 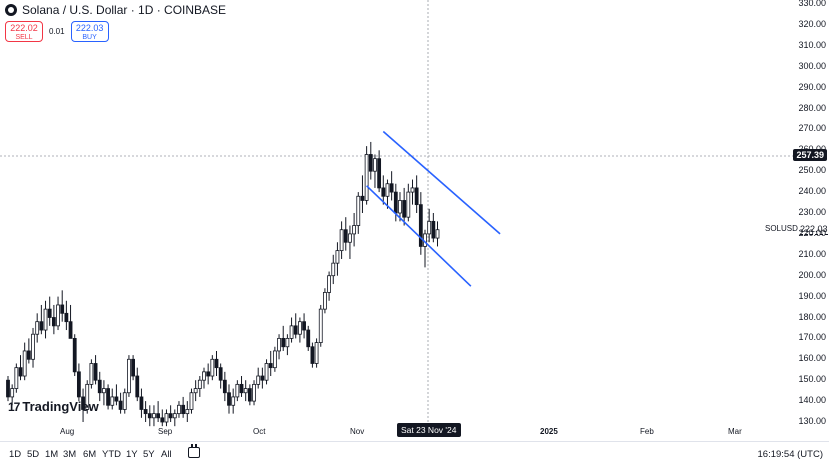 I want to click on tradingview-logo: 17 TradingView, so click(x=53, y=406).